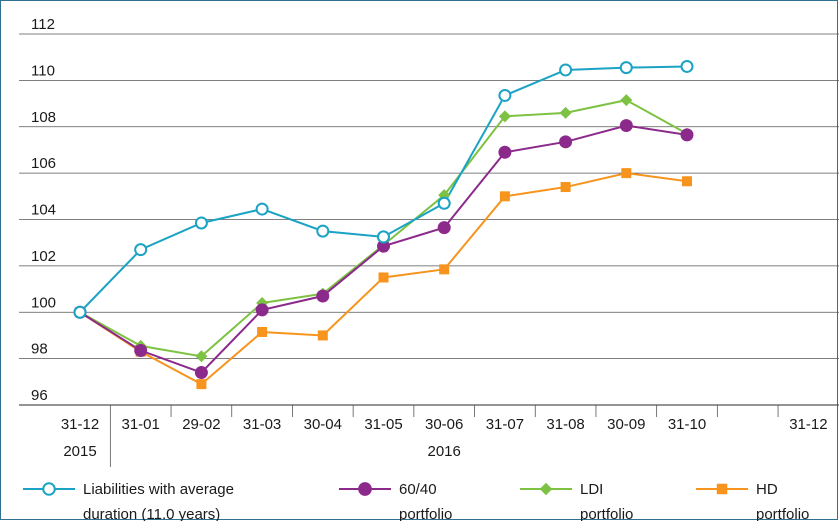  Describe the element at coordinates (201, 424) in the screenshot. I see `x-tick-label: 29-02` at that location.